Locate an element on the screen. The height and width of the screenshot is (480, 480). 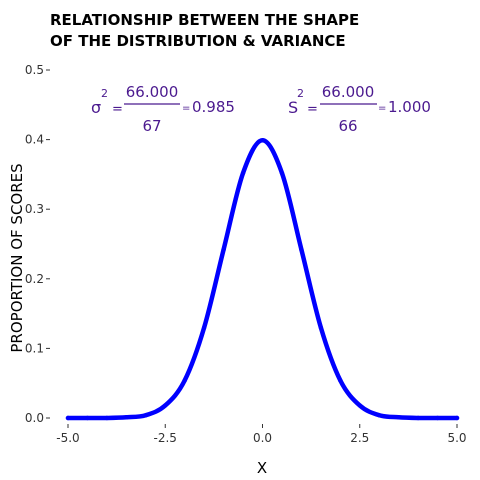
x-tick-label: 2.5 is located at coordinates (359, 438).